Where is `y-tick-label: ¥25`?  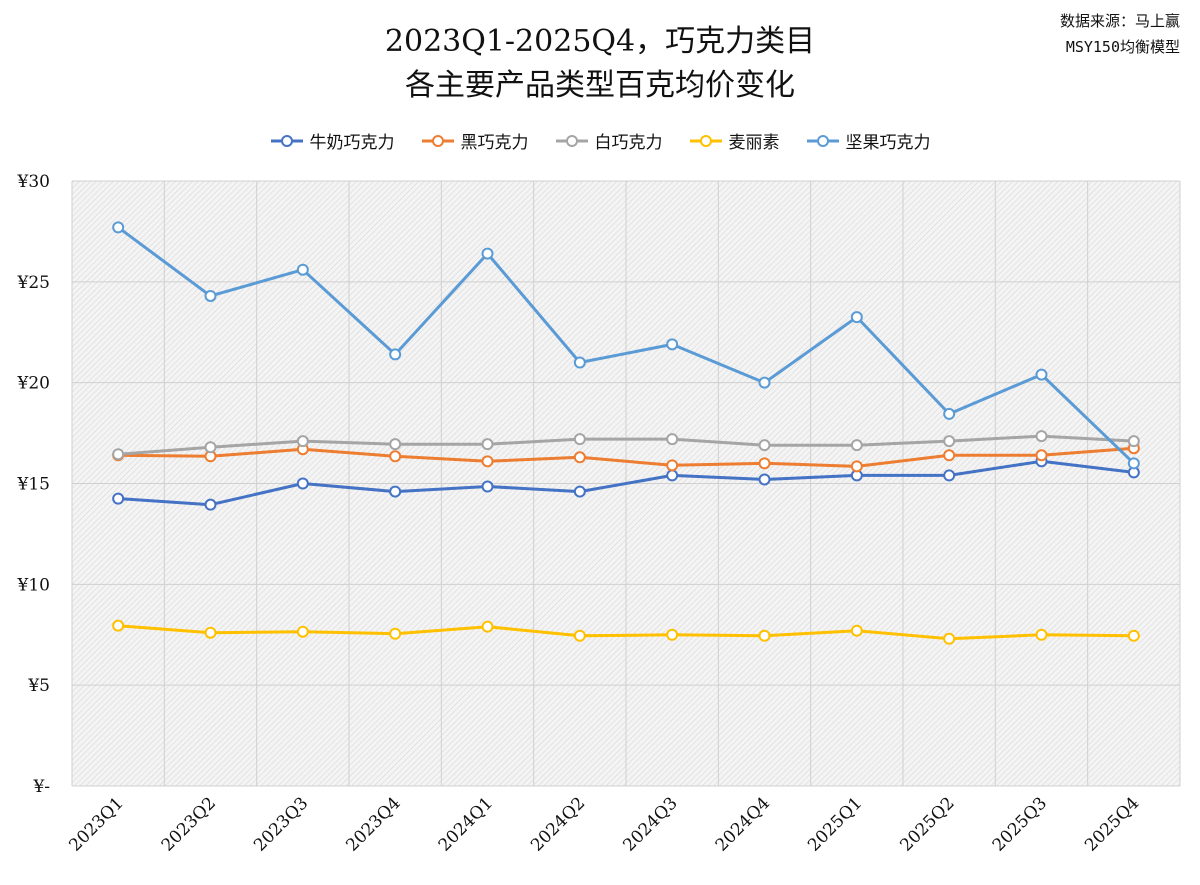 y-tick-label: ¥25 is located at coordinates (33, 283).